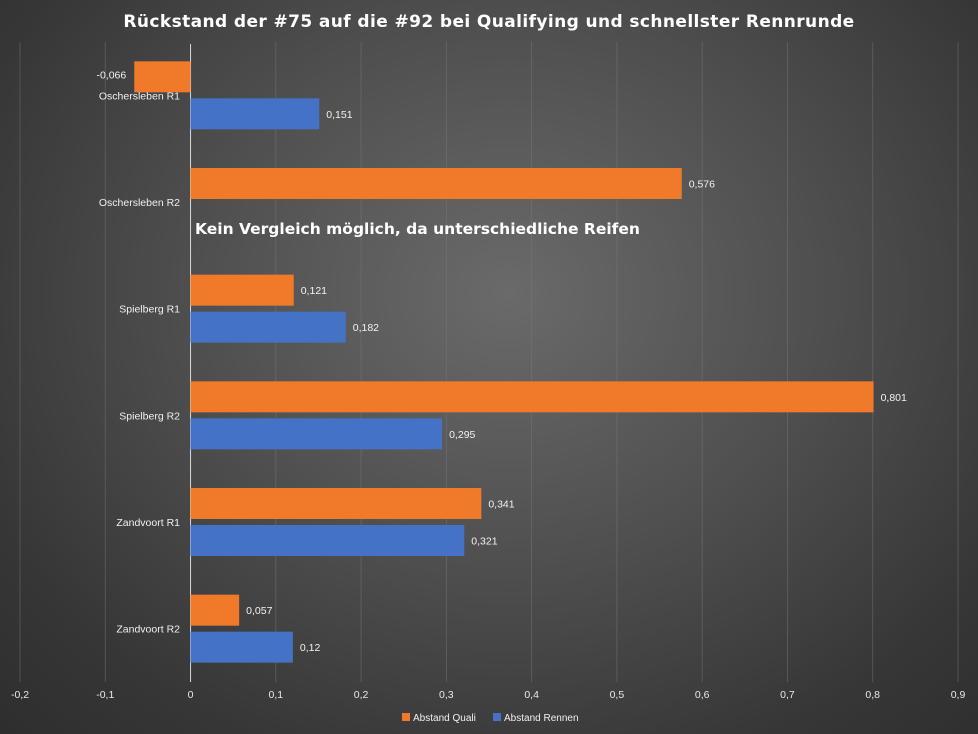 This screenshot has width=978, height=734. What do you see at coordinates (339, 115) in the screenshot?
I see `data-label: 0,151` at bounding box center [339, 115].